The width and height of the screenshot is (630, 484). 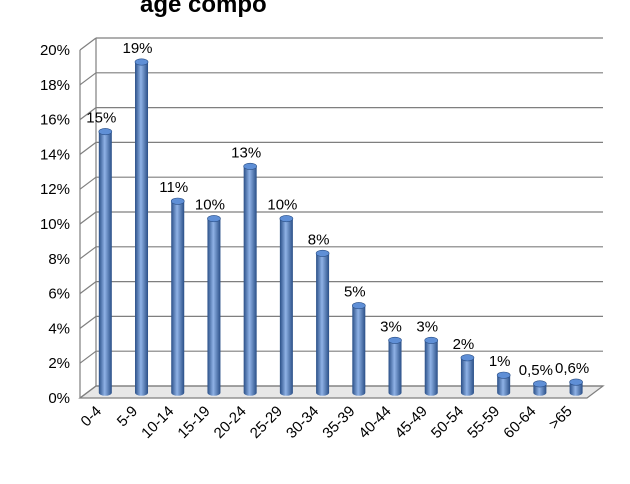 What do you see at coordinates (246, 152) in the screenshot?
I see `data-label: 13%` at bounding box center [246, 152].